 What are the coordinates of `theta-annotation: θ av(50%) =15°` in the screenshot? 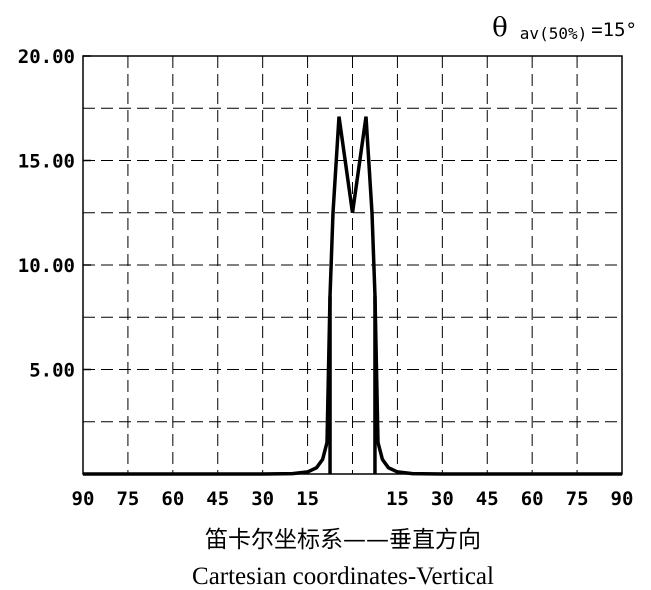 It's located at (564, 28).